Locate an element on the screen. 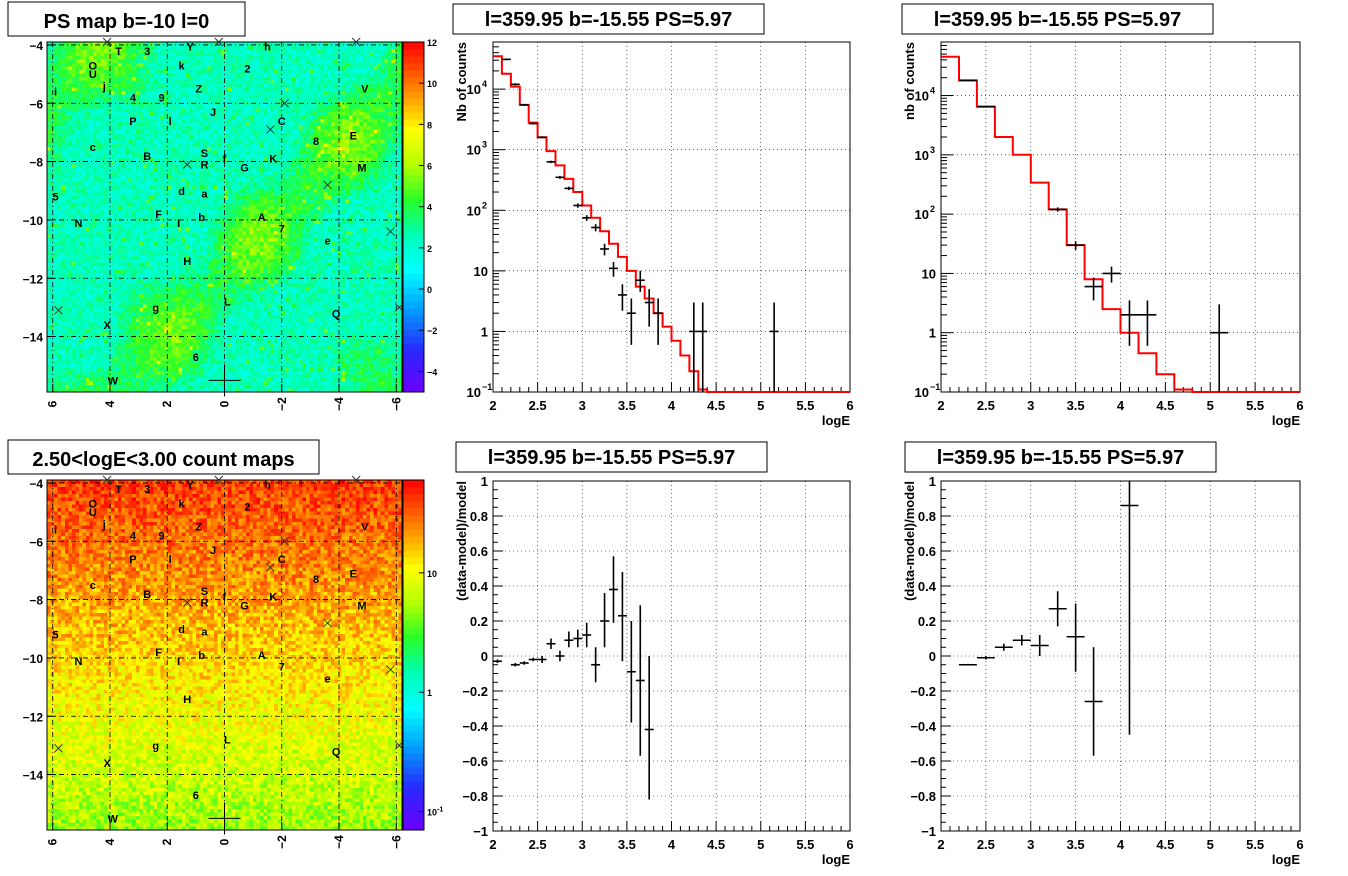 Image resolution: width=1348 pixels, height=876 pixels. plot-grid is located at coordinates (1120, 656).